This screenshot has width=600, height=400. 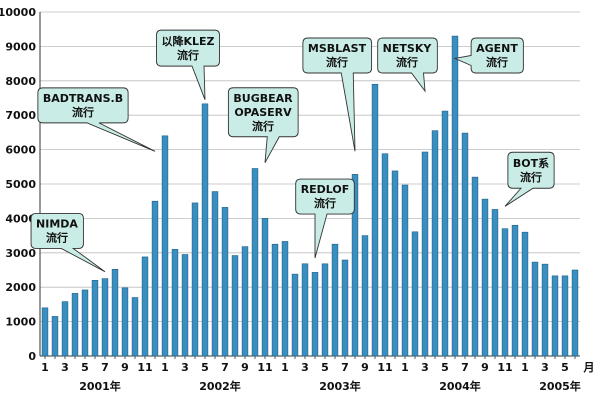 What do you see at coordinates (32, 356) in the screenshot?
I see `y-tick-label: 0` at bounding box center [32, 356].